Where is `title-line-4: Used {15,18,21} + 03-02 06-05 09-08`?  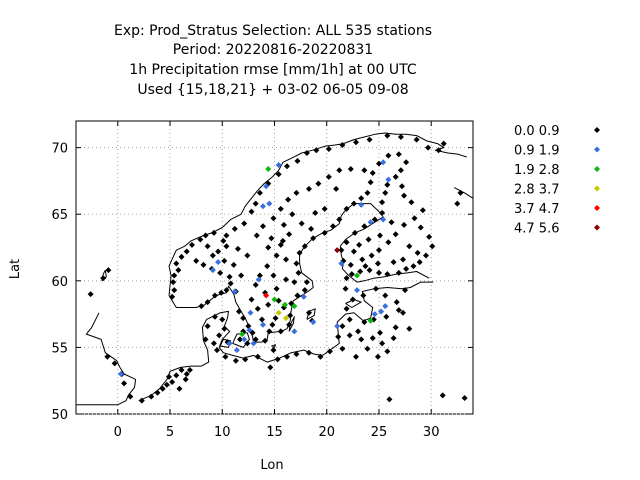
title-line-4: Used {15,18,21} + 03-02 06-05 09-08 is located at coordinates (272, 90).